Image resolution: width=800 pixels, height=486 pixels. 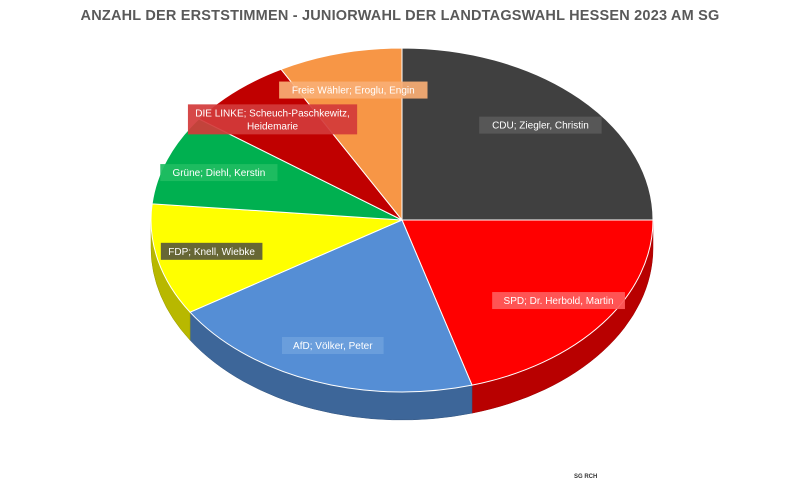 I want to click on data-label-gr-ne-diehl-kerstin: Grüne; Diehl, Kerstin, so click(x=219, y=173).